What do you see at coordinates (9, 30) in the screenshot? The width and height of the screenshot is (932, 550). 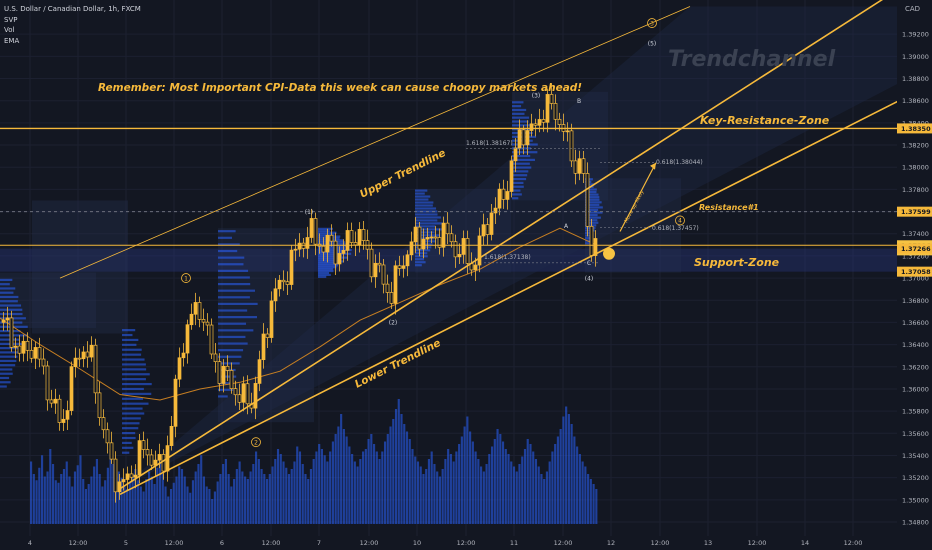 I see `indicator-vol: Vol` at bounding box center [9, 30].